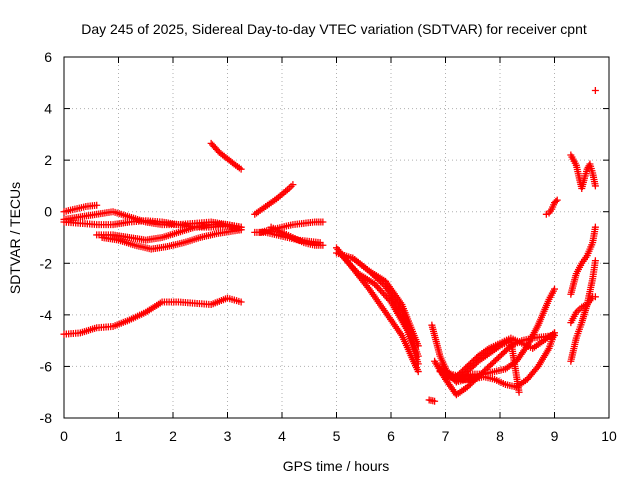 This screenshot has height=480, width=640. I want to click on x-tick-label: 5, so click(337, 436).